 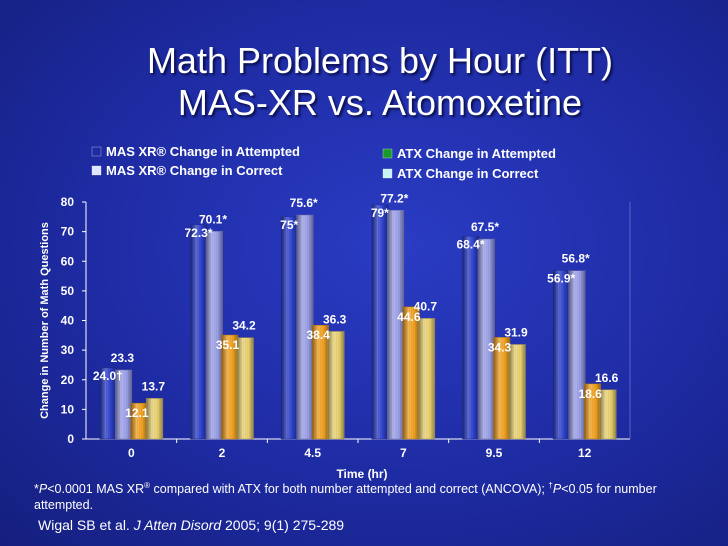 What do you see at coordinates (409, 317) in the screenshot?
I see `data-label: 44.6` at bounding box center [409, 317].